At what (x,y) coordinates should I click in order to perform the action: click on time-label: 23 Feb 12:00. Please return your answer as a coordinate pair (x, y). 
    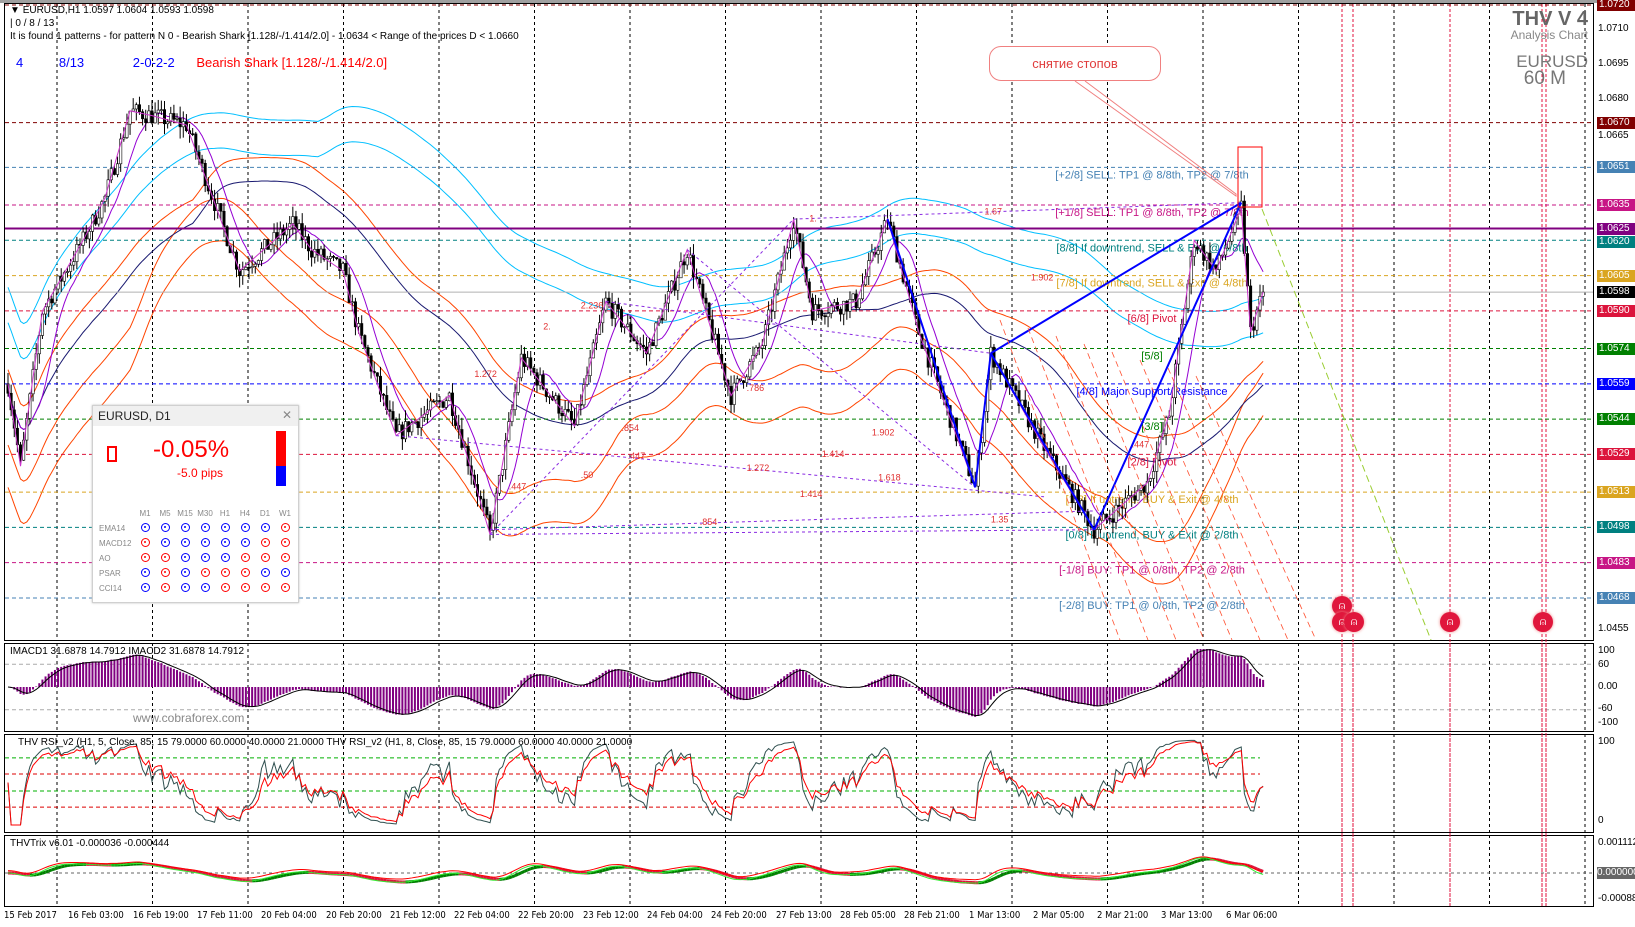
    Looking at the image, I should click on (610, 915).